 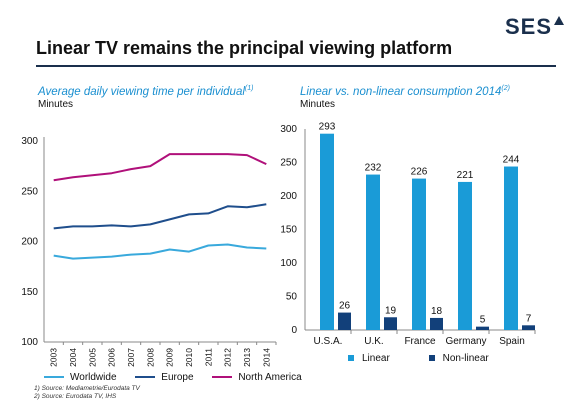 I want to click on legend-item-linear: Linear, so click(x=369, y=358).